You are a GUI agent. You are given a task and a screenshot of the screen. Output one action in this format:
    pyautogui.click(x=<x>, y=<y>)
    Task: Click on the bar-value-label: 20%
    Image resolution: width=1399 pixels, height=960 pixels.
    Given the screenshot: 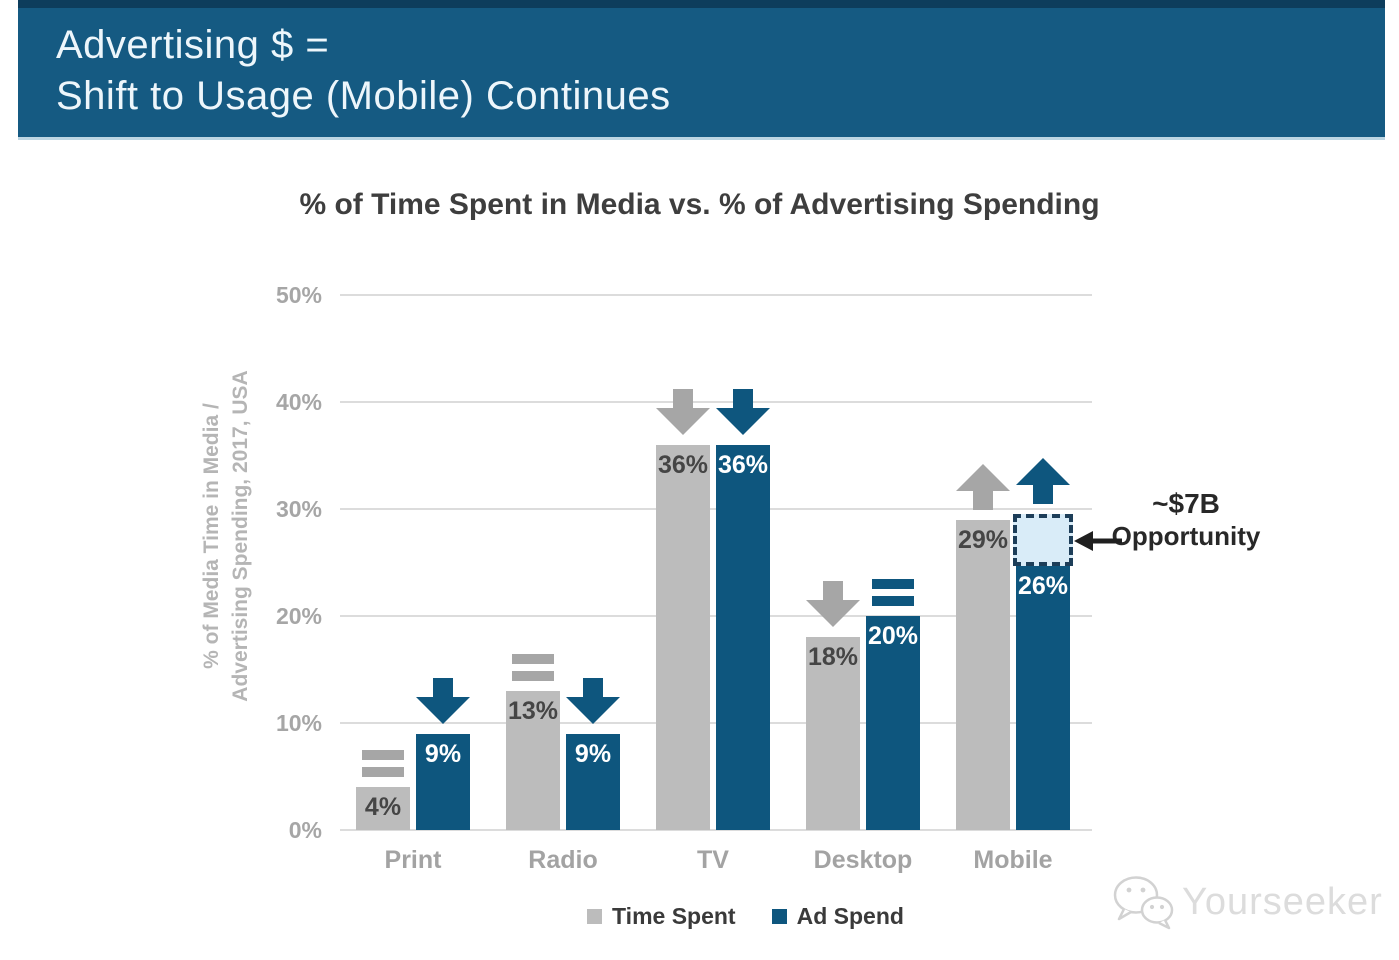 What is the action you would take?
    pyautogui.click(x=893, y=636)
    